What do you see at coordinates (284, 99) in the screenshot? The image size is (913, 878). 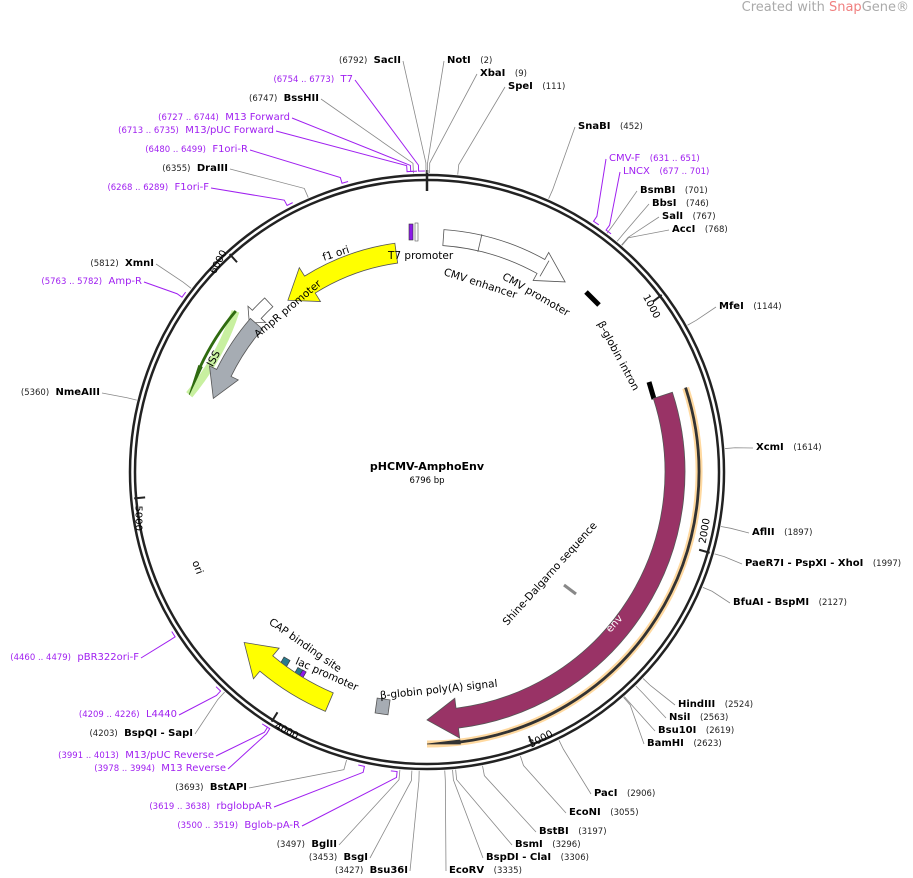 I see `enzyme-site-label: (6747) BssHII` at bounding box center [284, 99].